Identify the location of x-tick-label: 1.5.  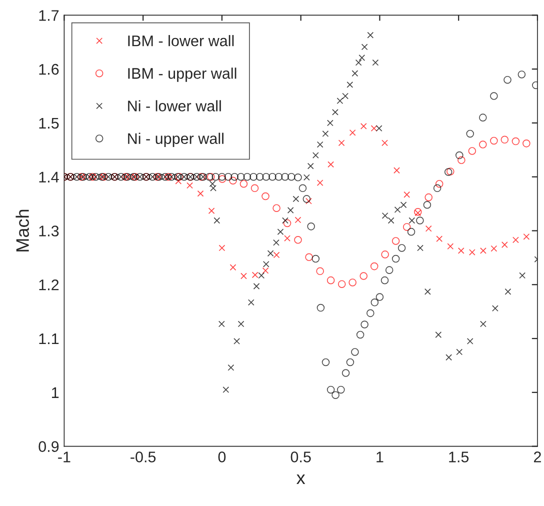
(459, 457).